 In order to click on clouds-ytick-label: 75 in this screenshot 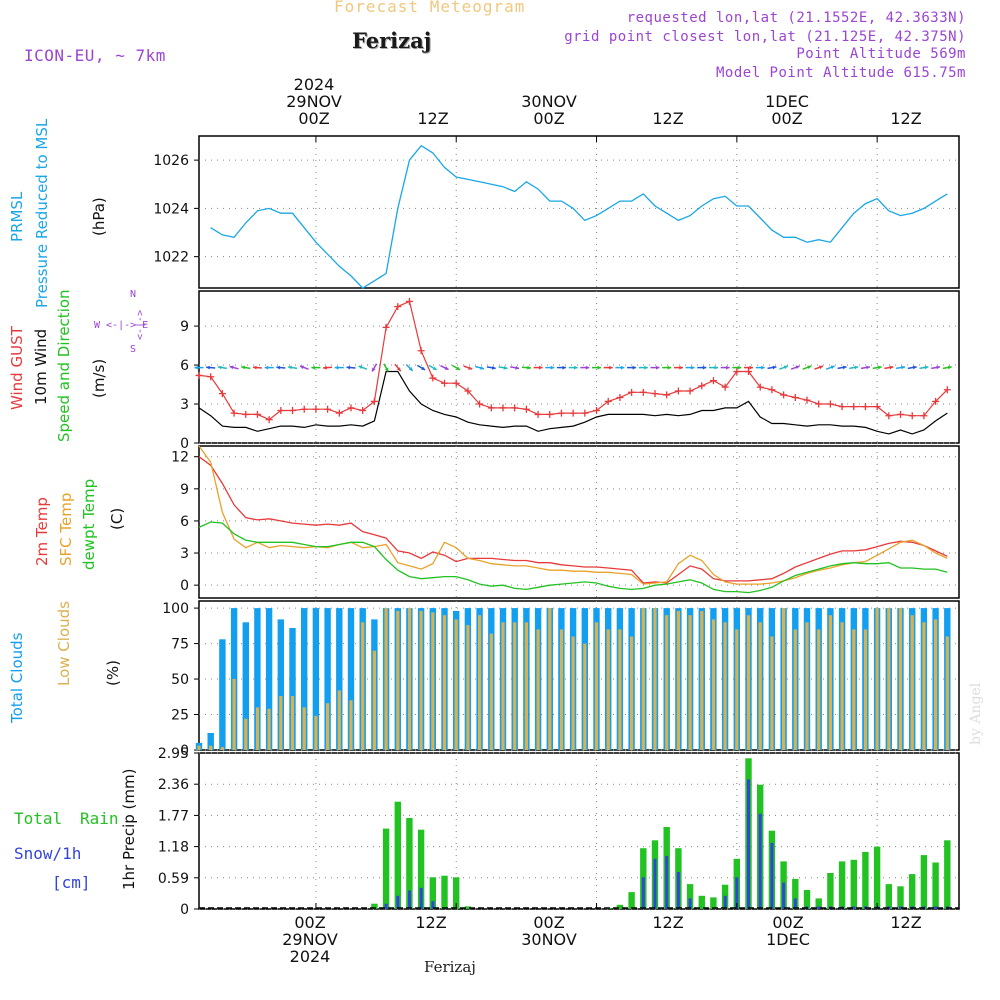, I will do `click(180, 645)`.